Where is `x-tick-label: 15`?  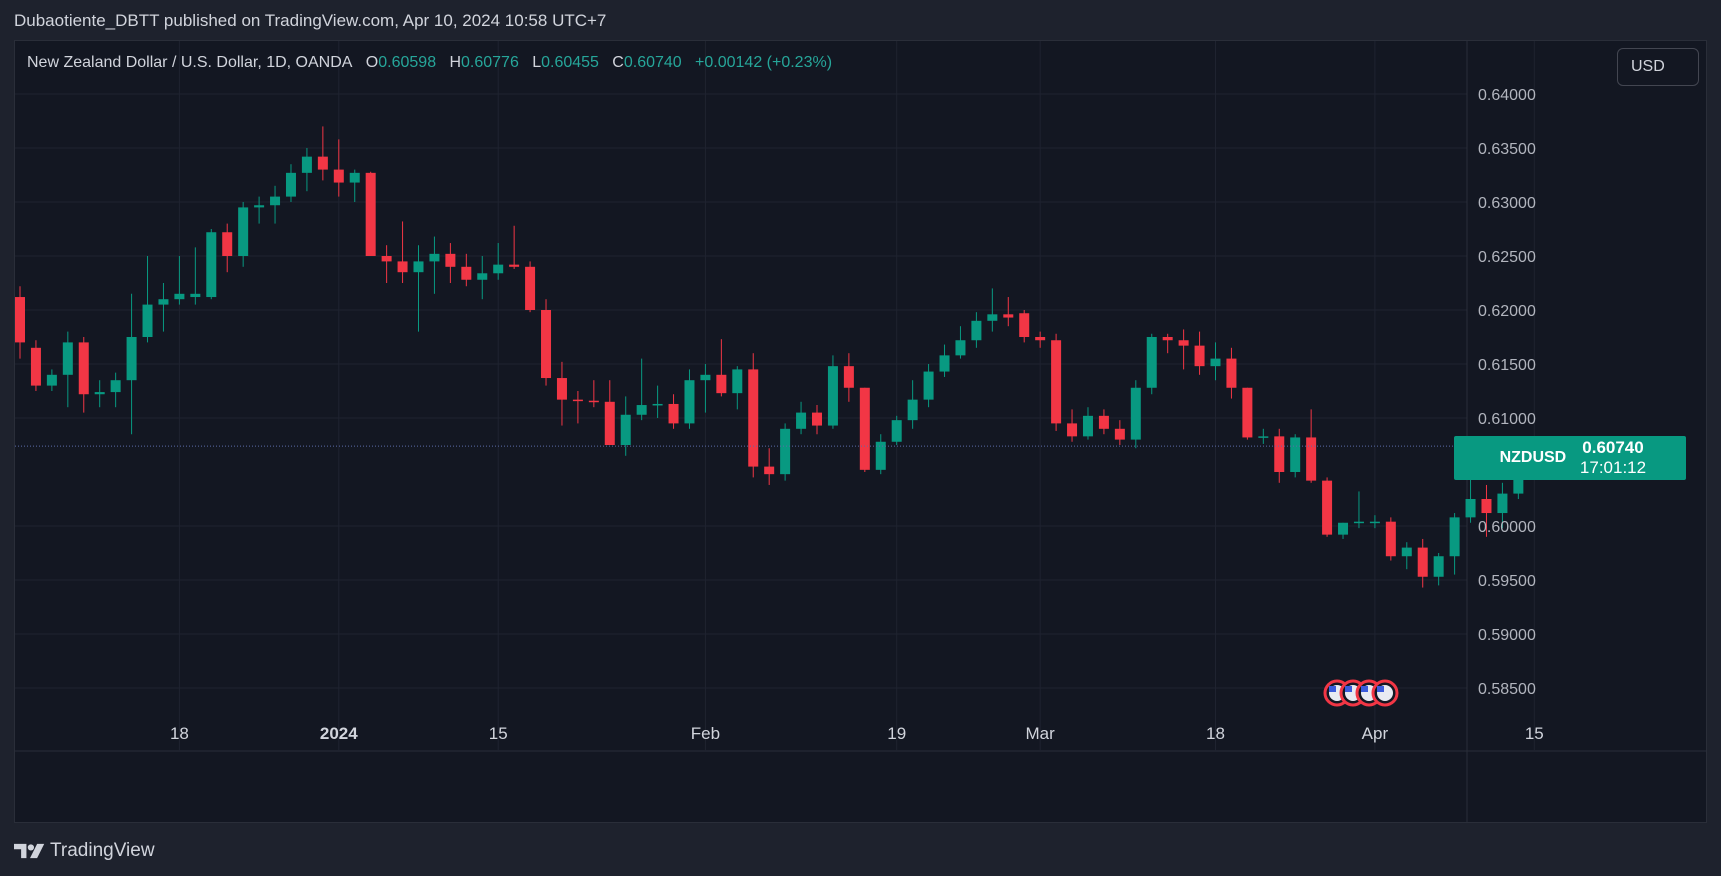
x-tick-label: 15 is located at coordinates (1534, 733).